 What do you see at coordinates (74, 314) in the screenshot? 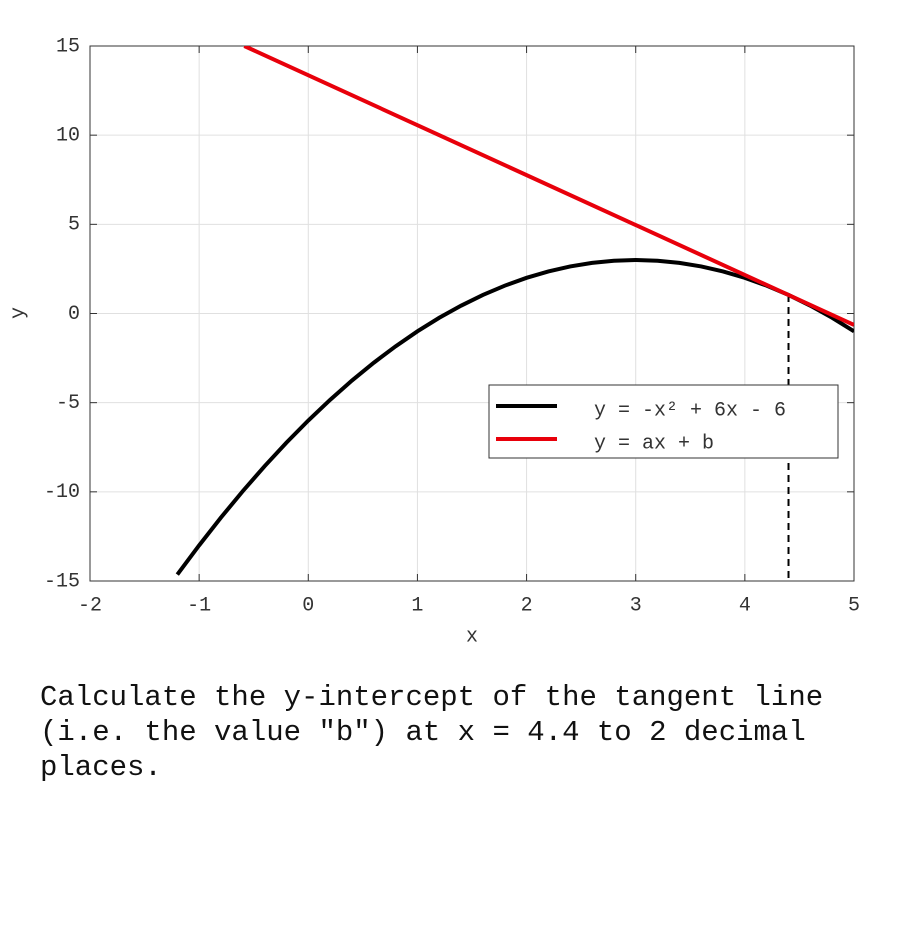
I see `y-tick-label: 0` at bounding box center [74, 314].